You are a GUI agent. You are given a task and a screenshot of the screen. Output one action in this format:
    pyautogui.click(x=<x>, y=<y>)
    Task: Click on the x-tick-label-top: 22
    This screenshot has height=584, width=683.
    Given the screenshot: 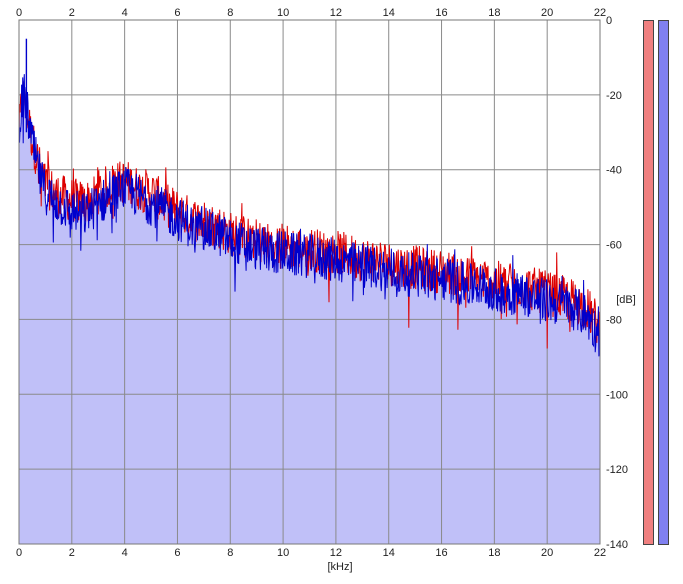 What is the action you would take?
    pyautogui.click(x=600, y=13)
    